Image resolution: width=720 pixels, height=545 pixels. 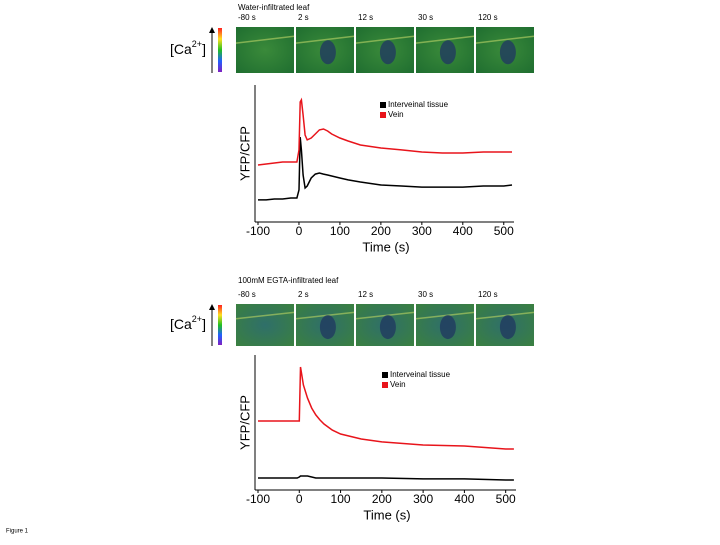 What do you see at coordinates (17, 532) in the screenshot?
I see `figure-label: Figure 1` at bounding box center [17, 532].